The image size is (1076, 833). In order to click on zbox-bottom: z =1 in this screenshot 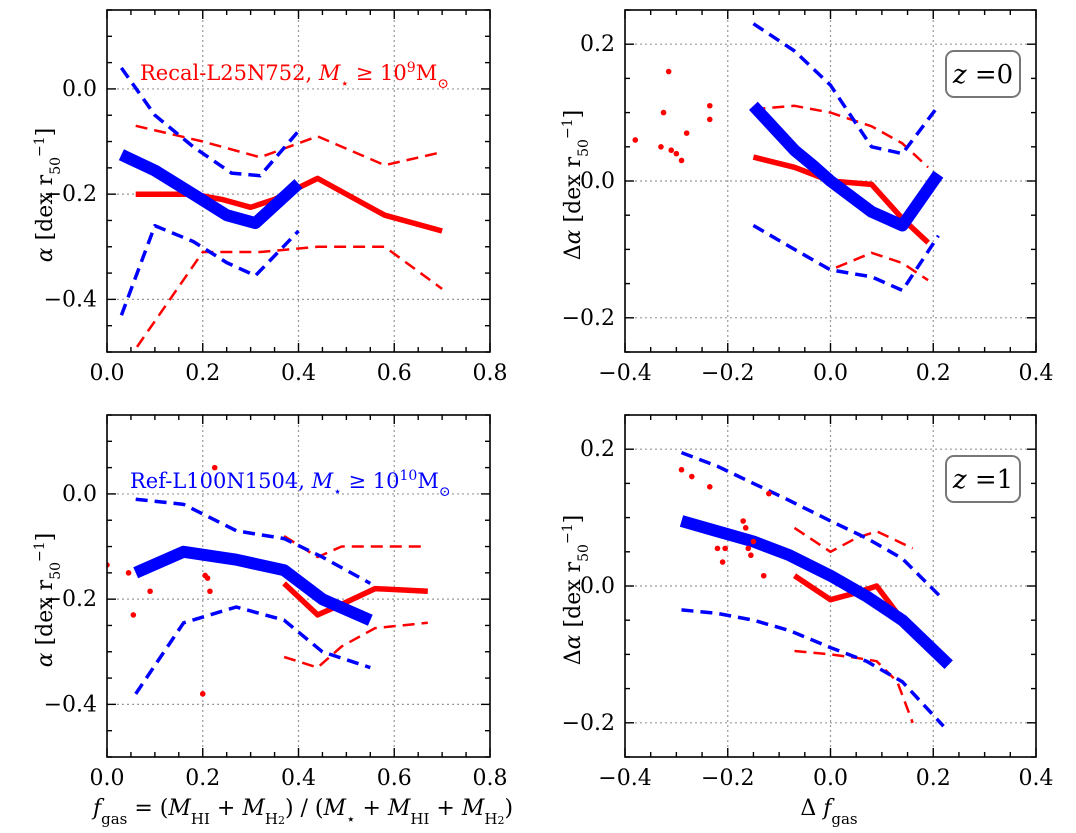, I will do `click(983, 479)`.